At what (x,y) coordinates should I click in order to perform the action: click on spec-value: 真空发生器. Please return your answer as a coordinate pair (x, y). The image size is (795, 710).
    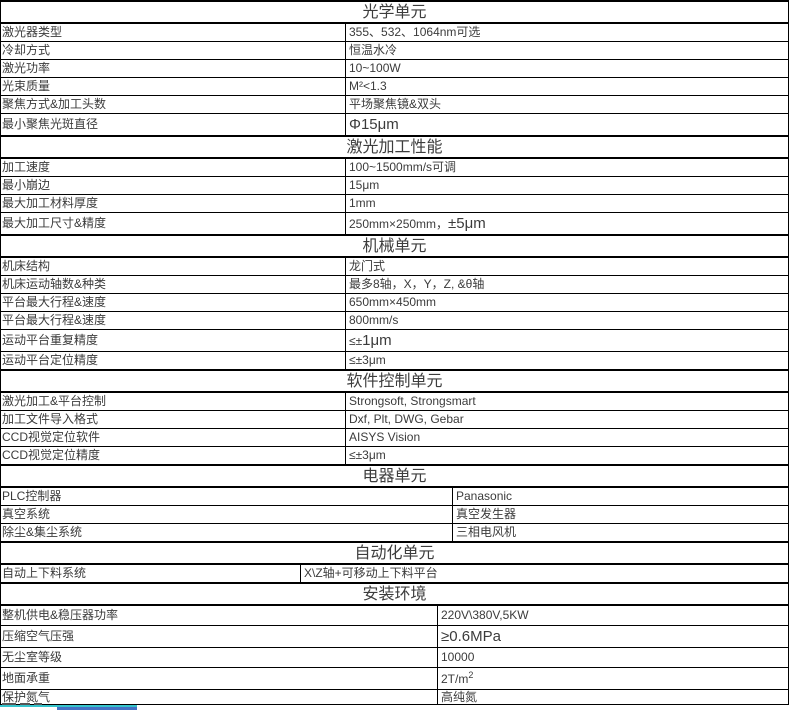
    Looking at the image, I should click on (486, 514).